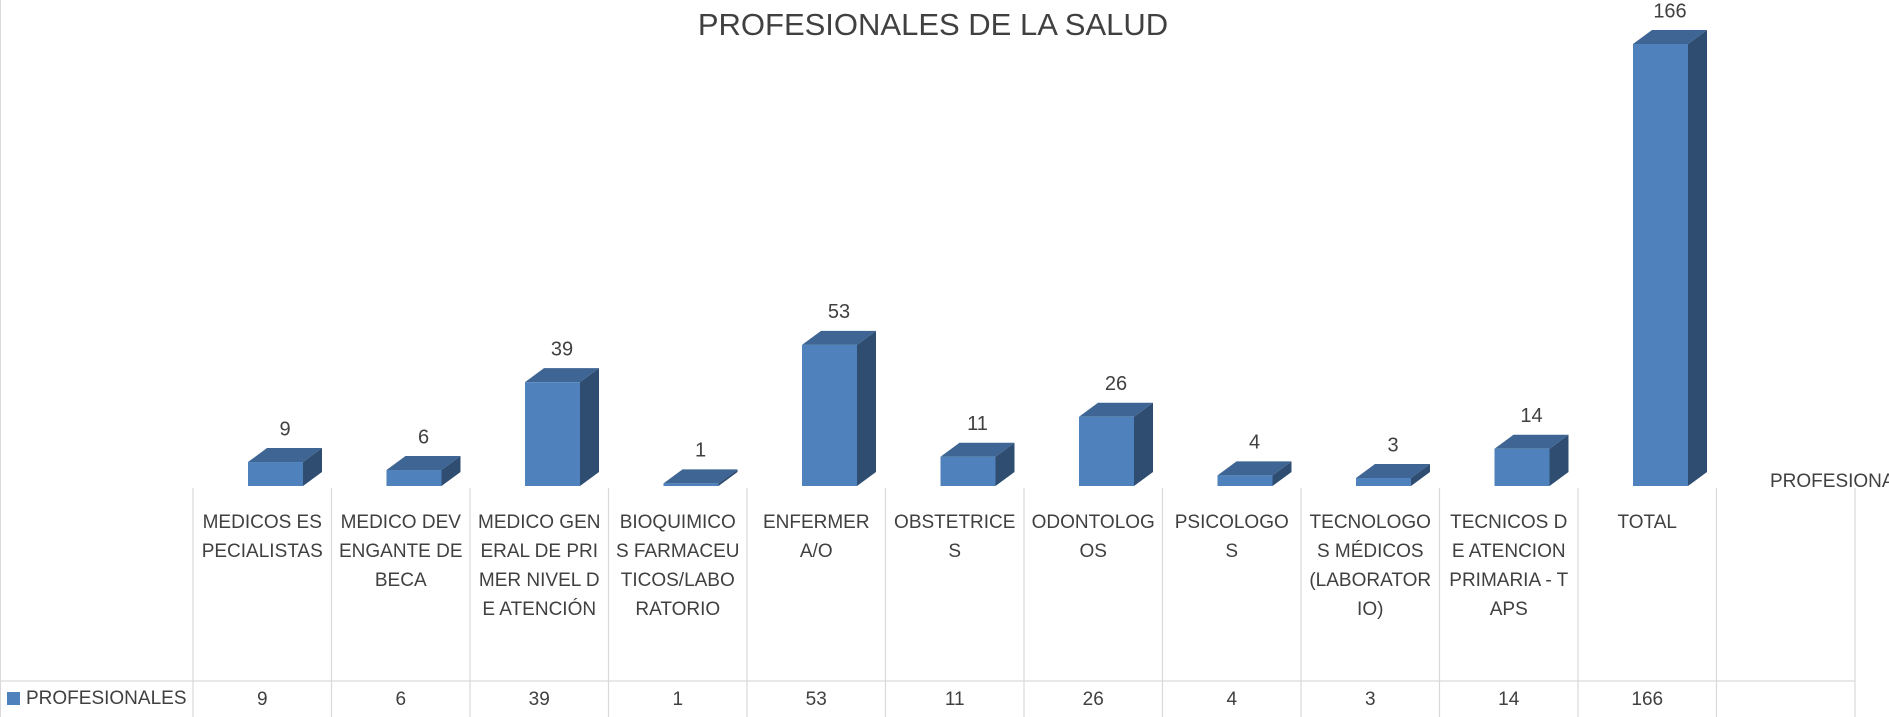 Image resolution: width=1889 pixels, height=717 pixels. I want to click on category-label: ENFERMERA/O, so click(816, 537).